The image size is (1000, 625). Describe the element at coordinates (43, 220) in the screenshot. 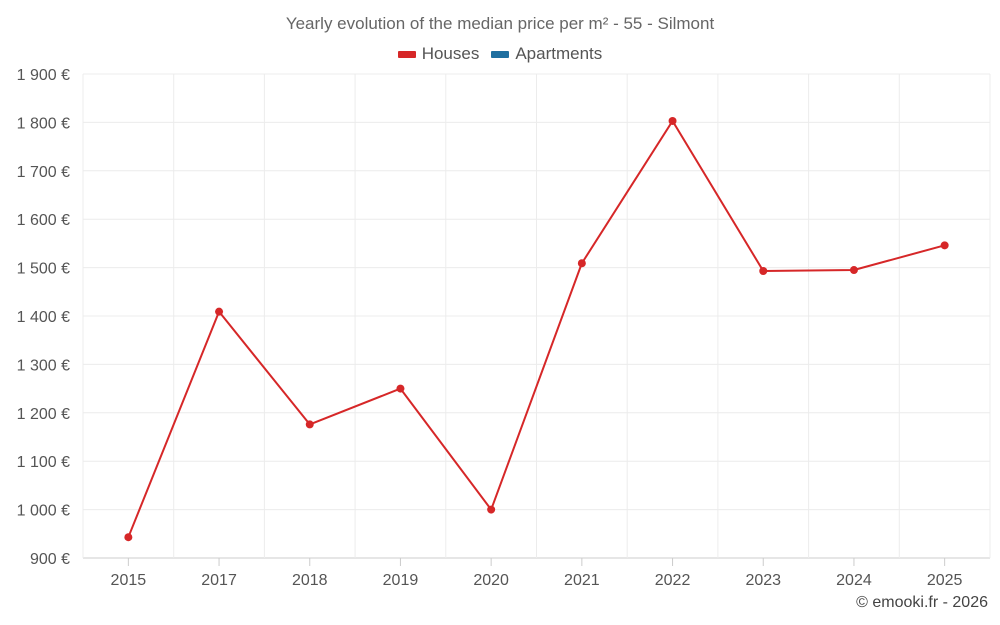

I see `y-tick-label: 1 600 €` at that location.